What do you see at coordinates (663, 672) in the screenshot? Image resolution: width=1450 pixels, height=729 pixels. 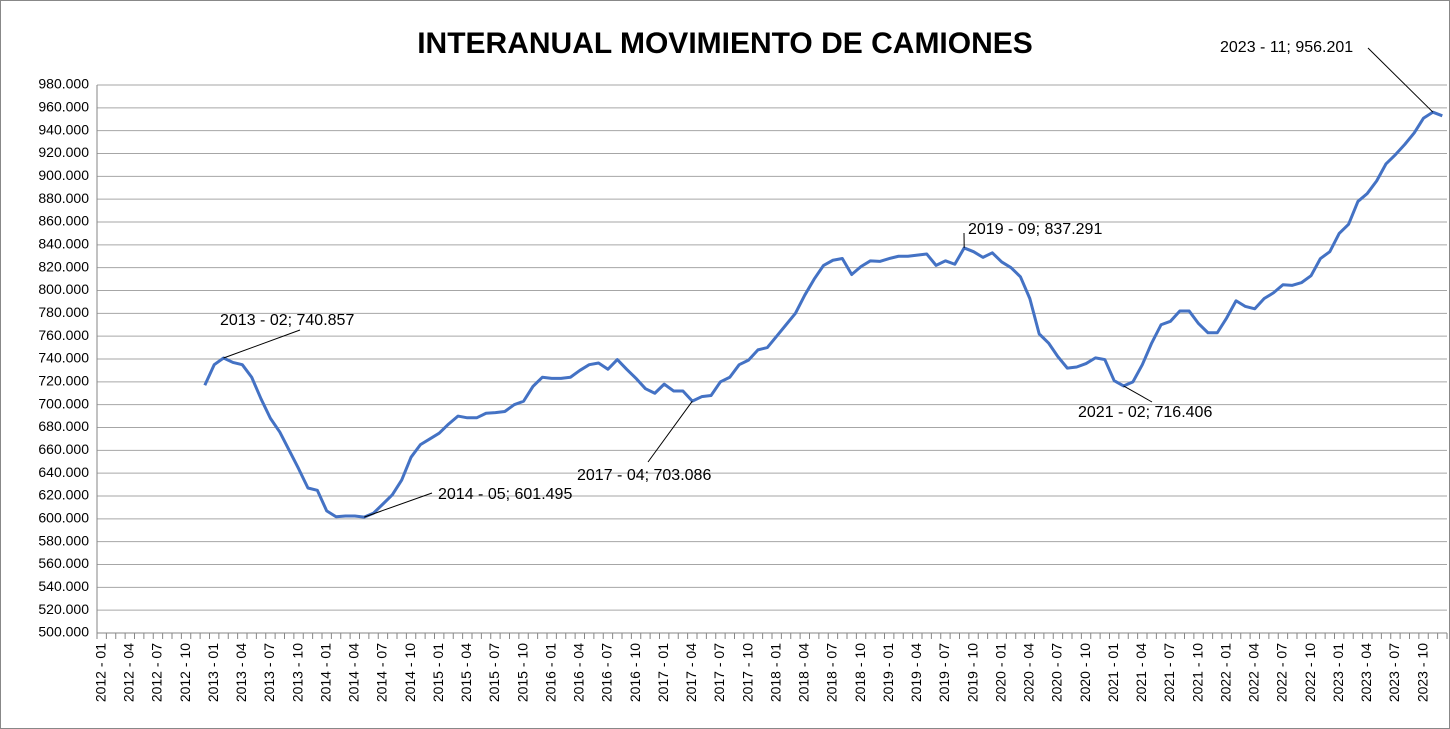 I see `x-tick-label: 2017 - 01` at bounding box center [663, 672].